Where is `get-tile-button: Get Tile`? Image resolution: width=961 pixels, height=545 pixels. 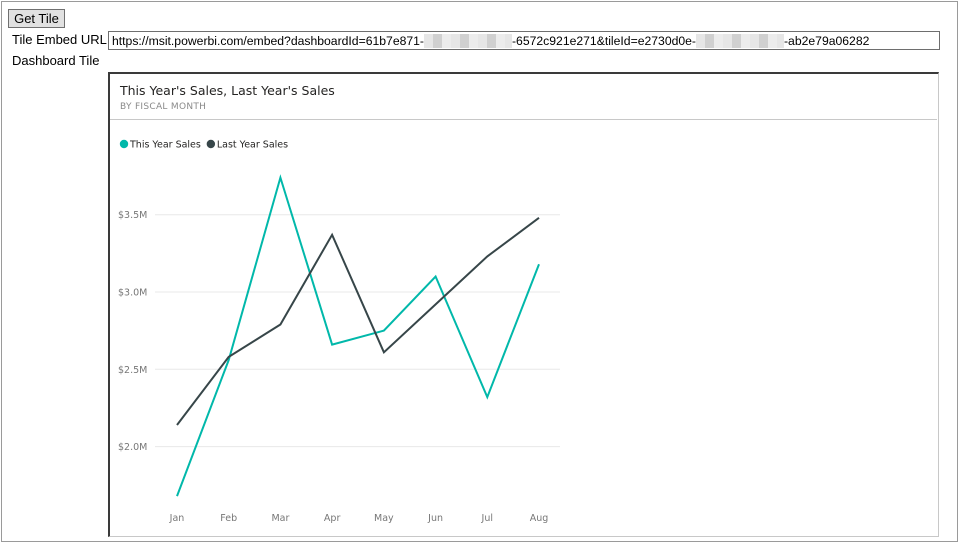 get-tile-button: Get Tile is located at coordinates (36, 18).